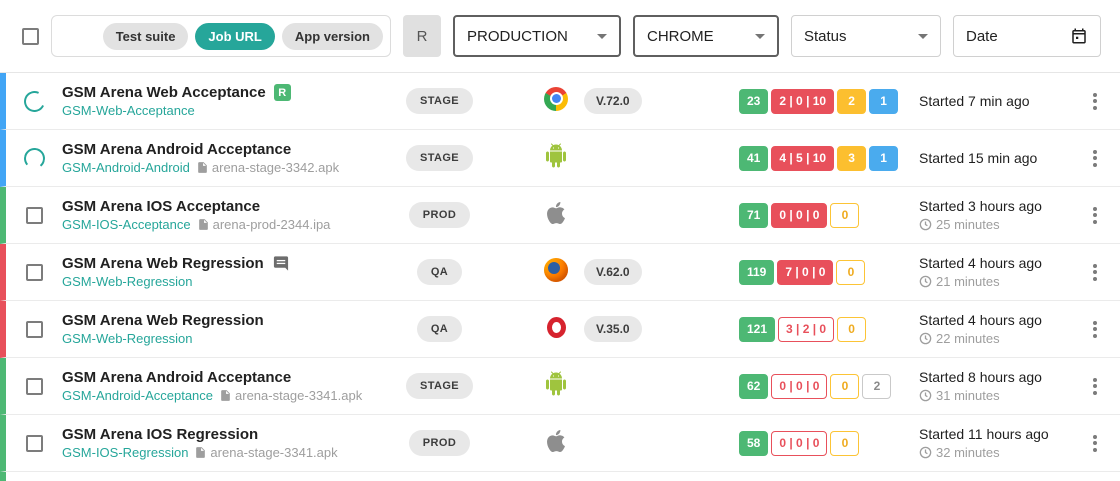 The height and width of the screenshot is (481, 1120). I want to click on version-badge: V.72.0, so click(613, 101).